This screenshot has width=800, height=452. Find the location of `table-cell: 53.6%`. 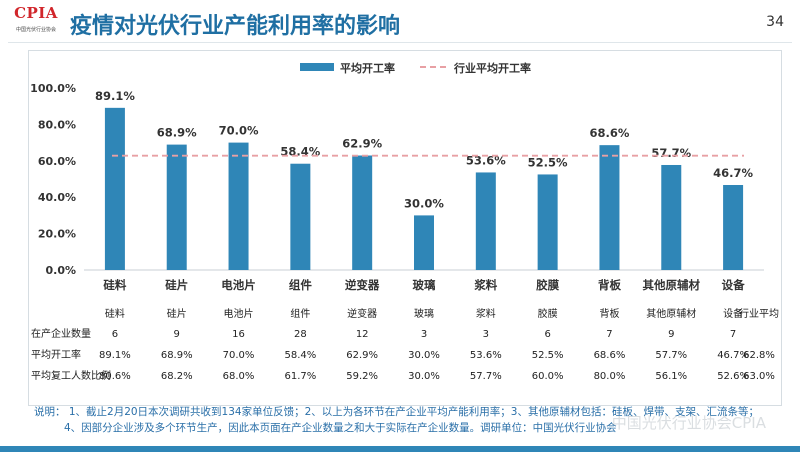

table-cell: 53.6% is located at coordinates (486, 355).